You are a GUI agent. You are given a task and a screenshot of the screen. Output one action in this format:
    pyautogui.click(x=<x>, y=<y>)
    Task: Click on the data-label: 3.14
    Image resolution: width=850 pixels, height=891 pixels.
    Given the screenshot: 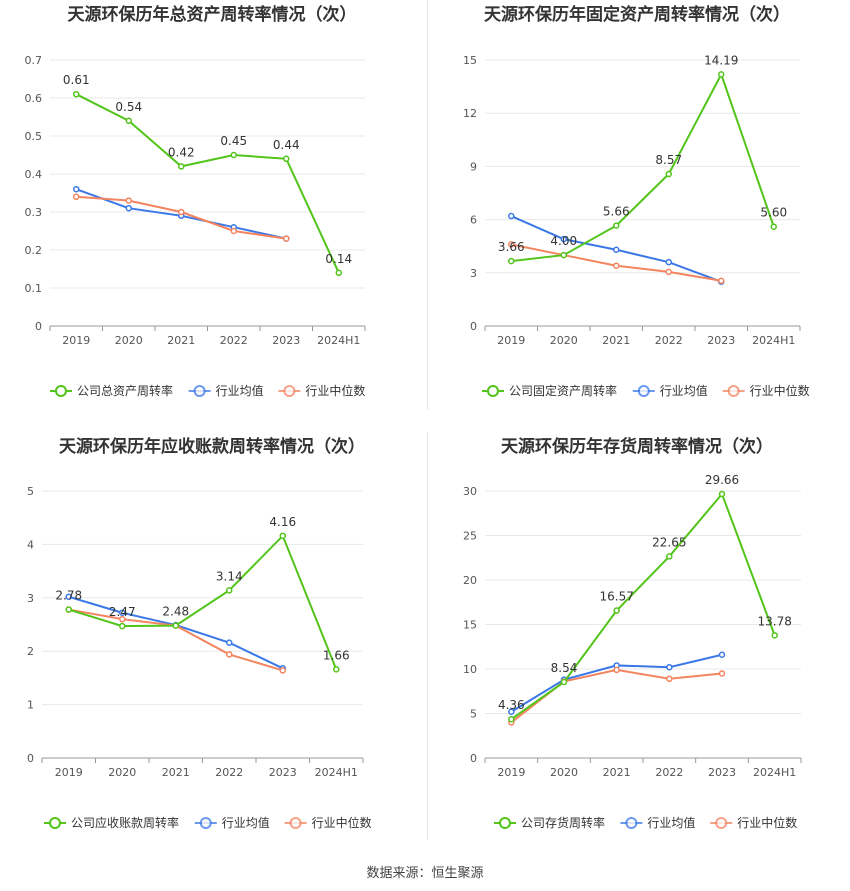 What is the action you would take?
    pyautogui.click(x=229, y=576)
    